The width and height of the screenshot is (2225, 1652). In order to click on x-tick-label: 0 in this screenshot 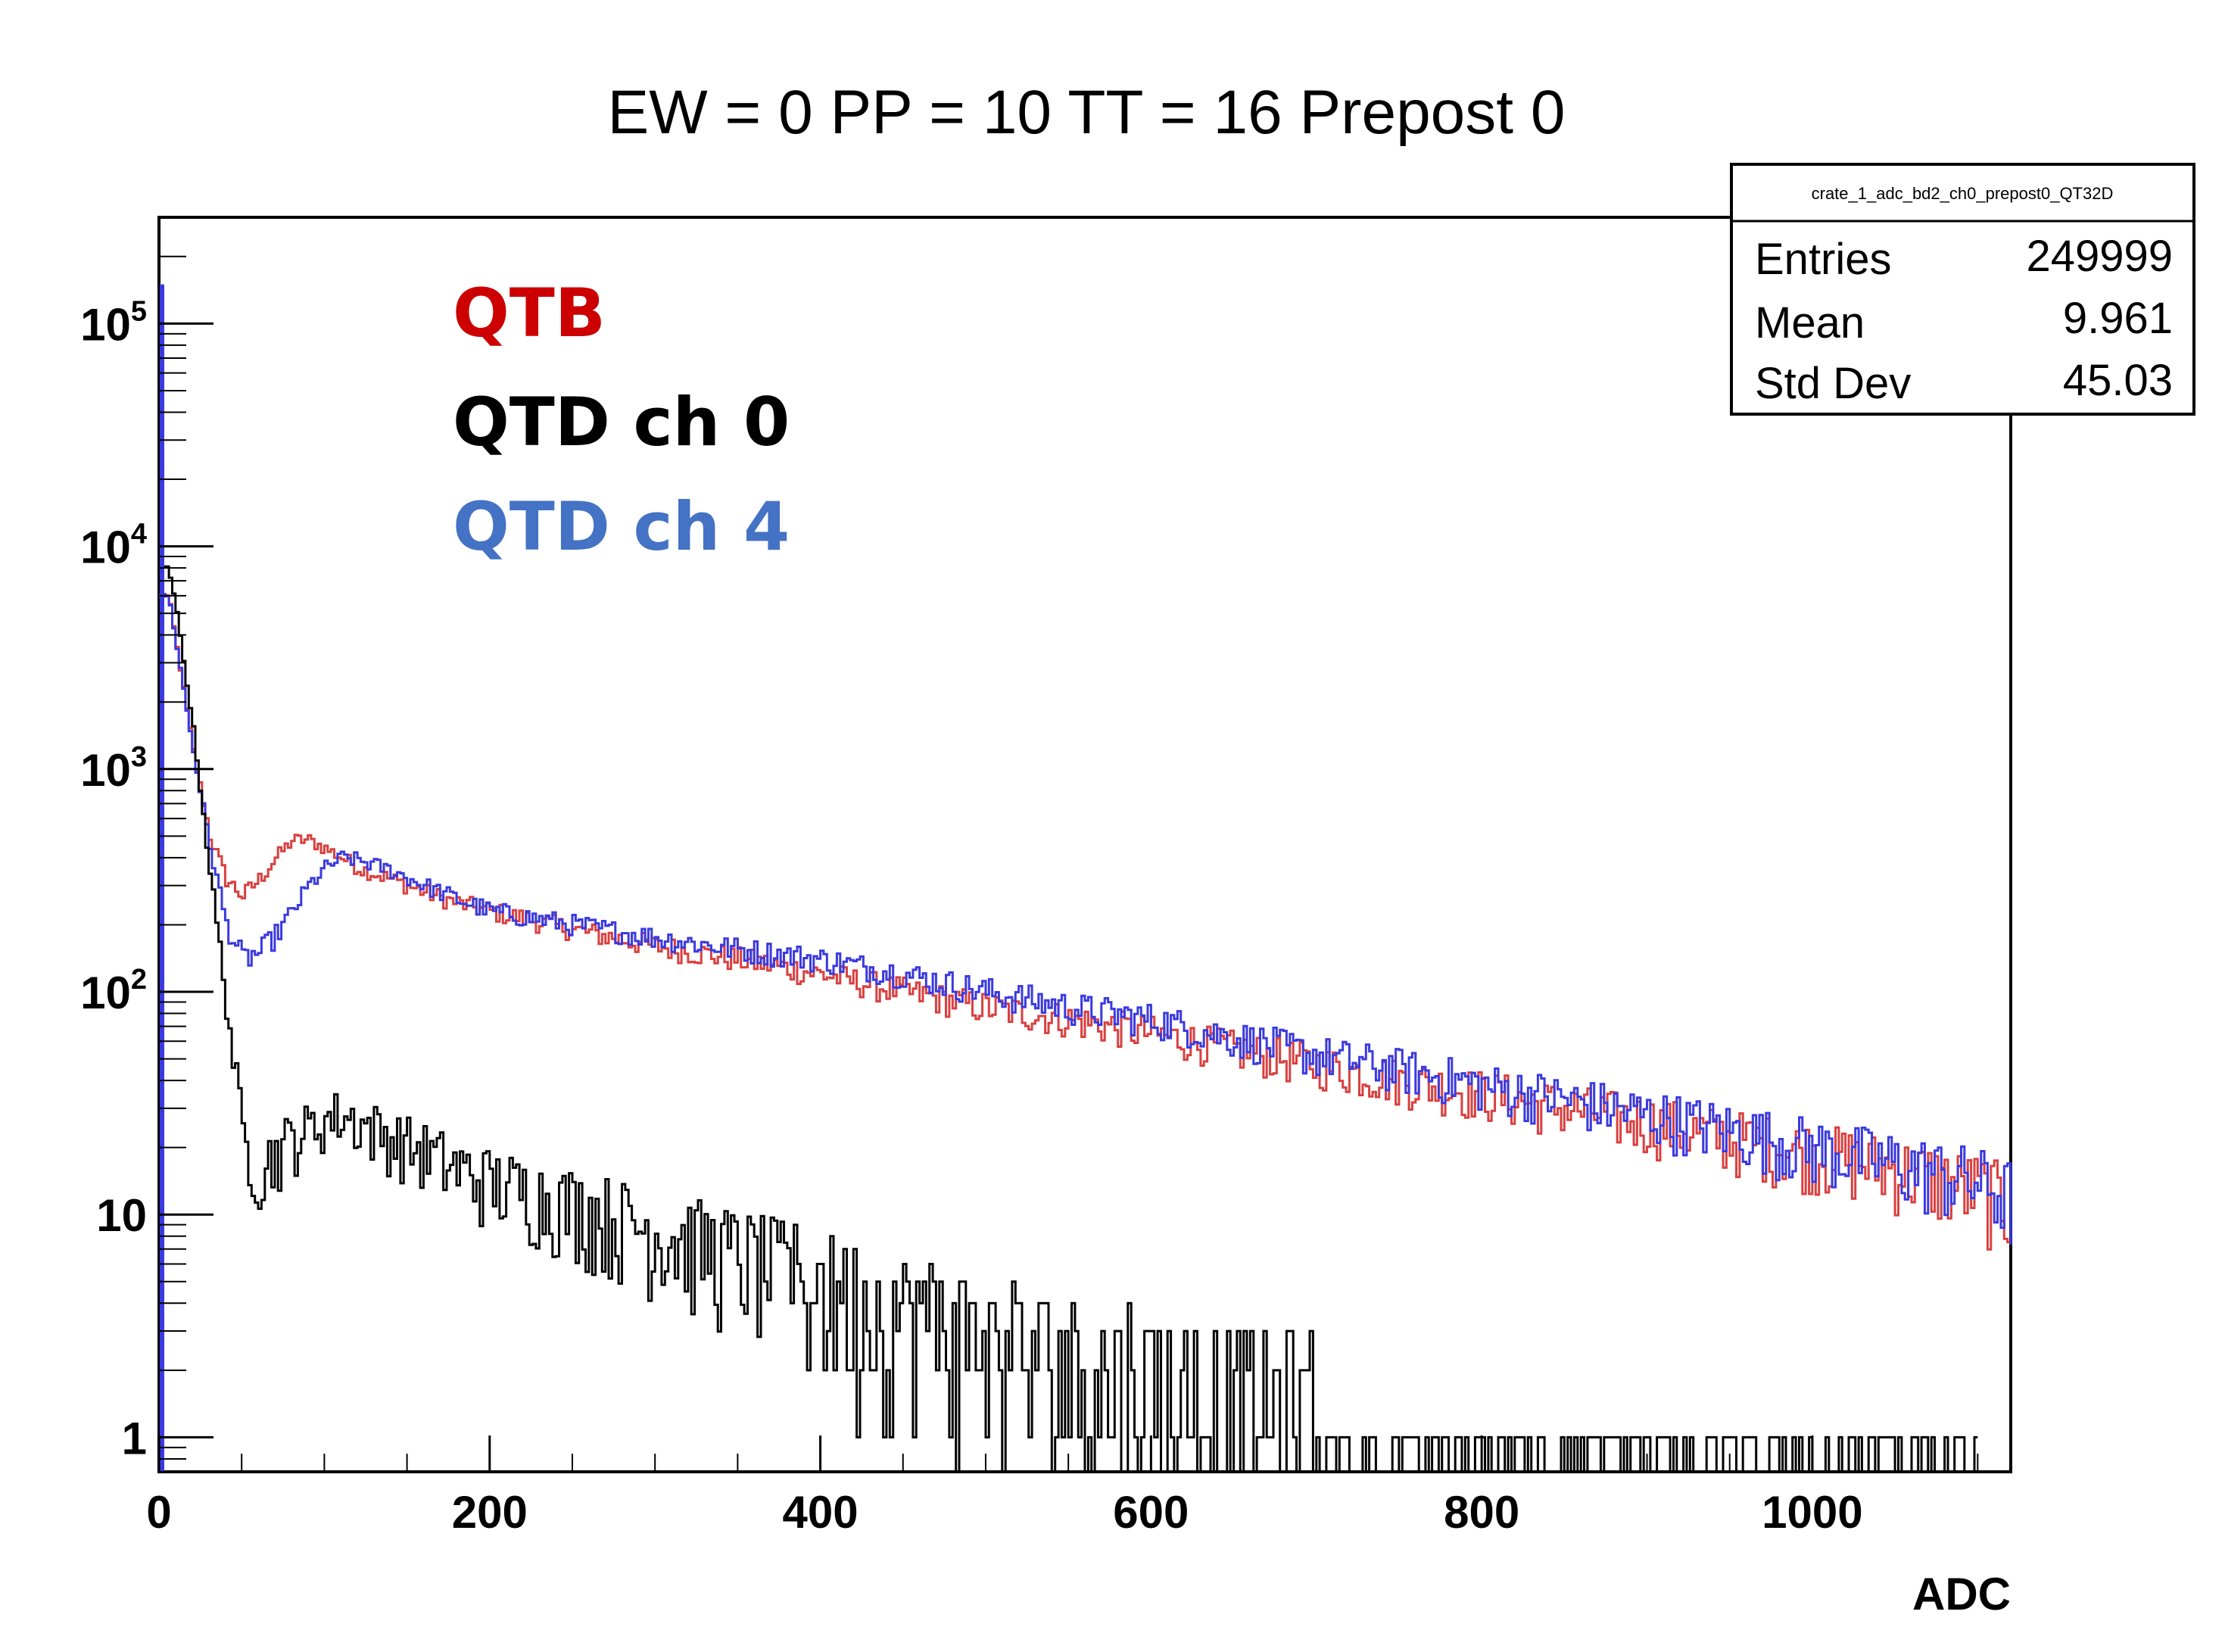, I will do `click(158, 1512)`.